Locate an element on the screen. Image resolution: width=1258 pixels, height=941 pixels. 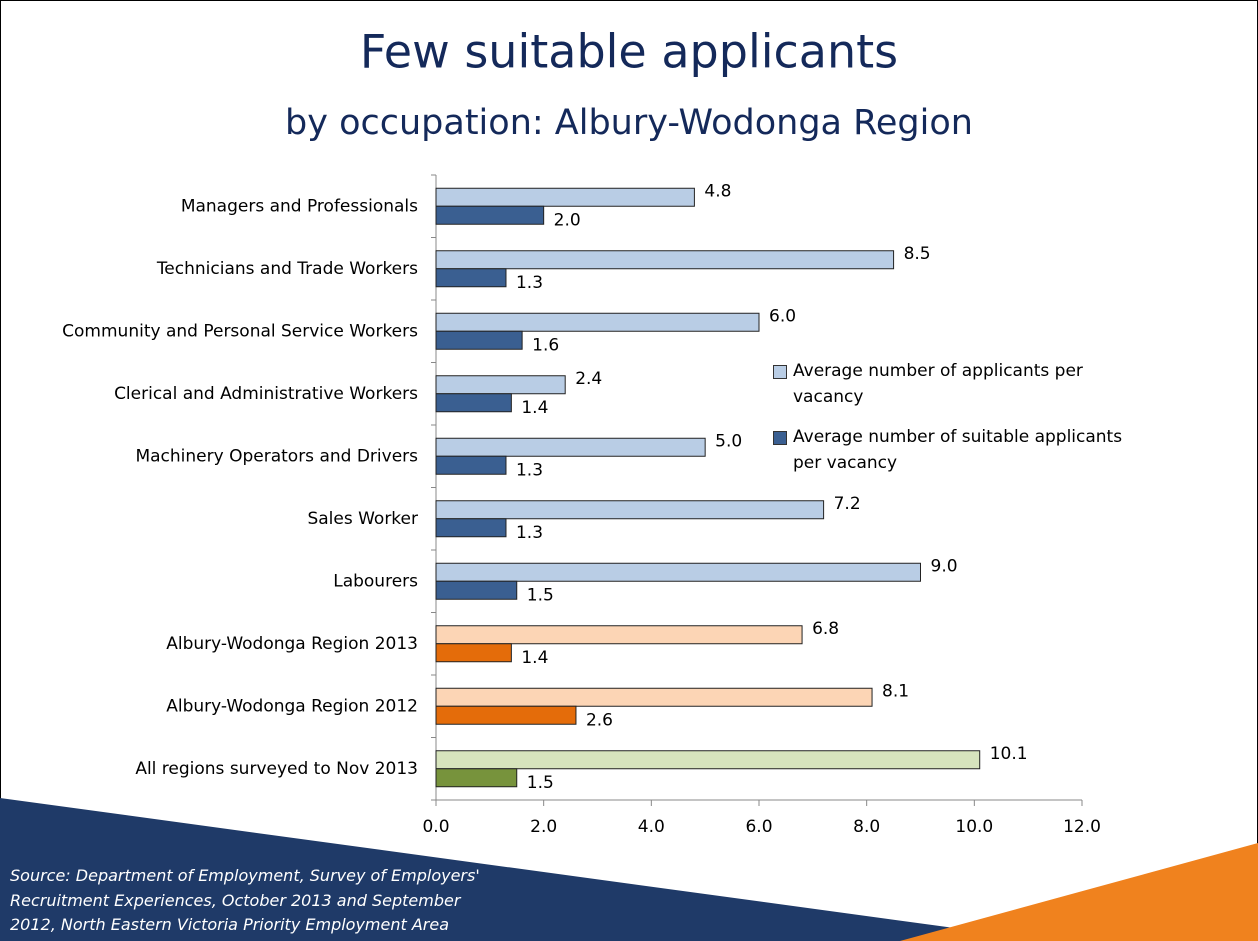
value-label: 2.0 is located at coordinates (567, 220).